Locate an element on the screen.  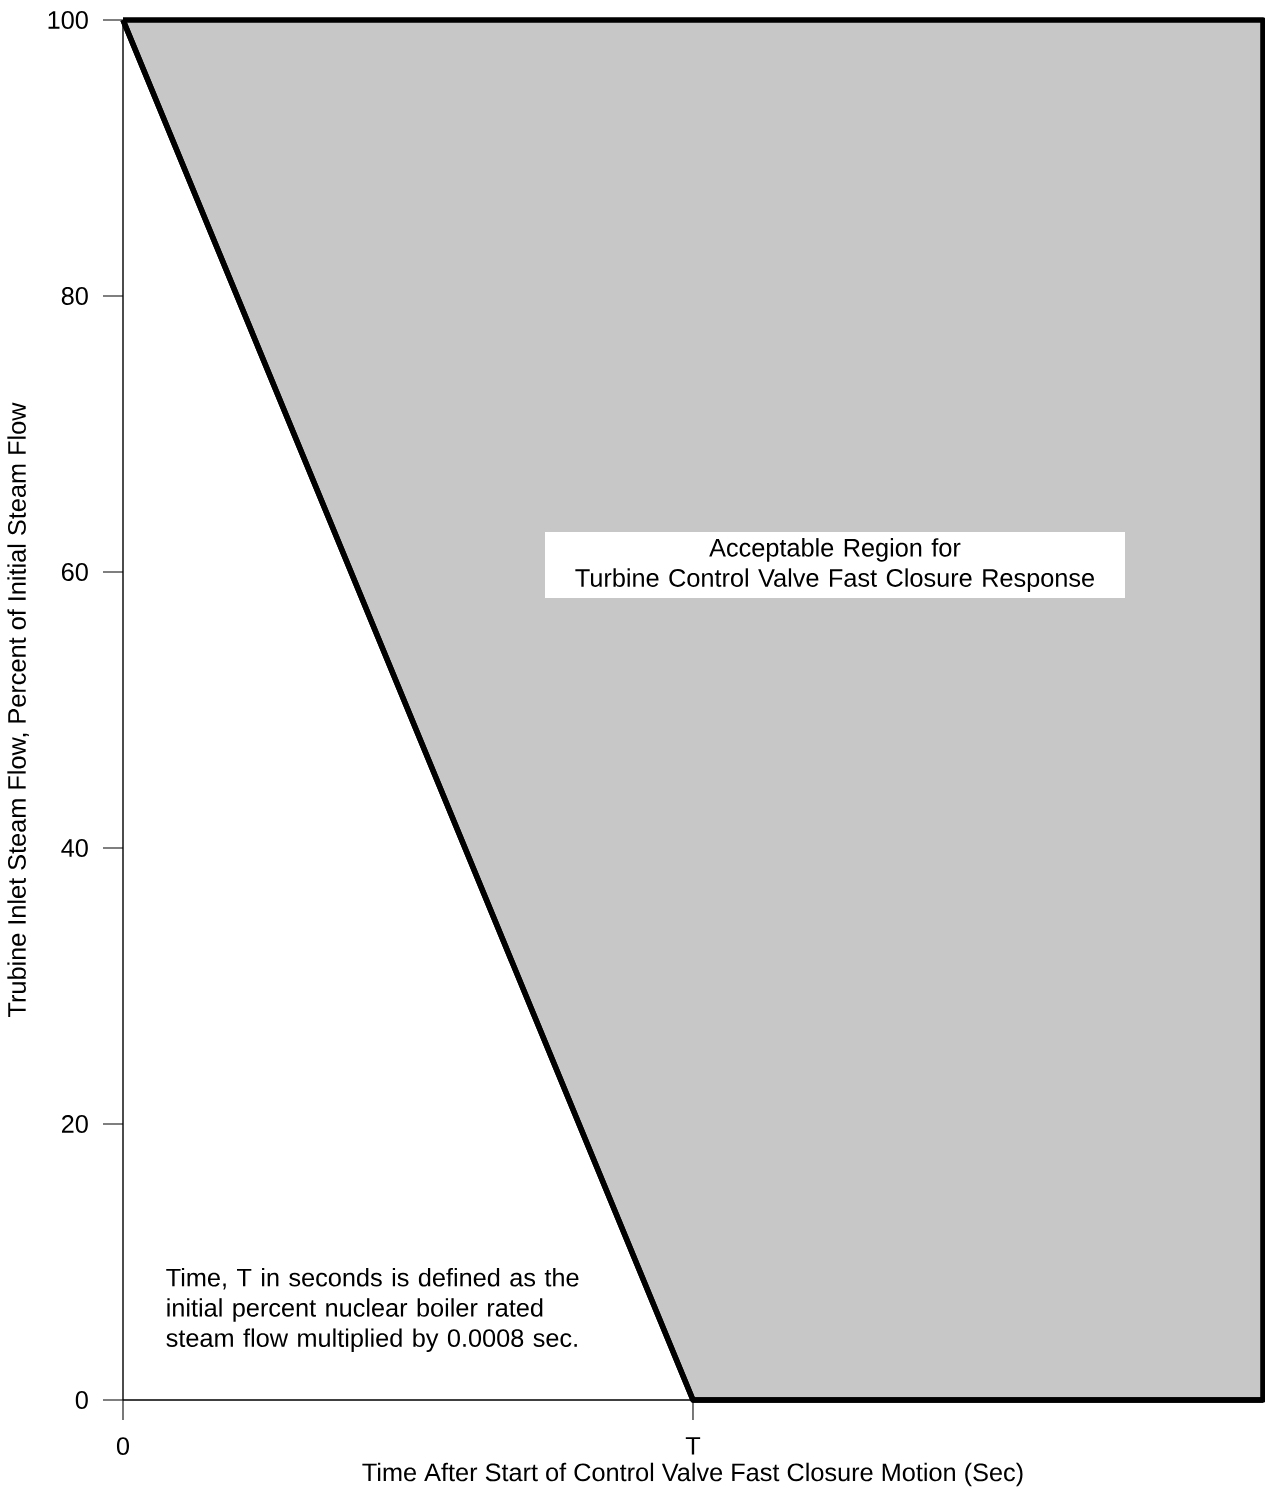
y-tick-label: 60 is located at coordinates (75, 572).